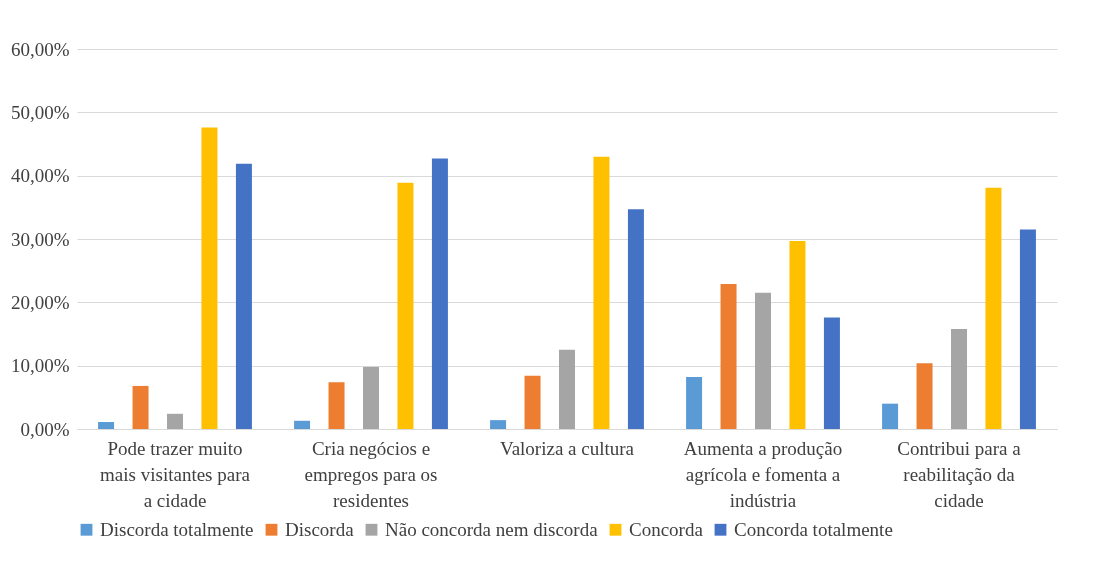 The height and width of the screenshot is (587, 1116). Describe the element at coordinates (40, 112) in the screenshot. I see `y-tick-label: 50,00%` at that location.